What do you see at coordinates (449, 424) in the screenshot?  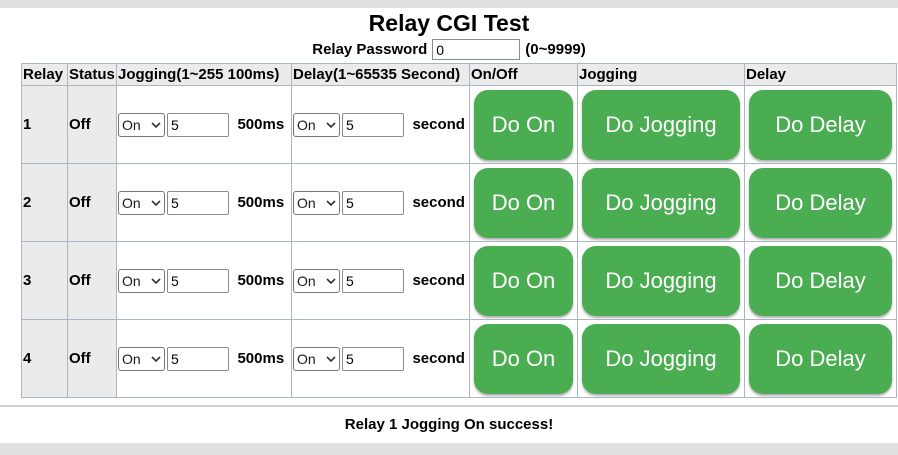 I see `status-message: Relay 1 Jogging On success!` at bounding box center [449, 424].